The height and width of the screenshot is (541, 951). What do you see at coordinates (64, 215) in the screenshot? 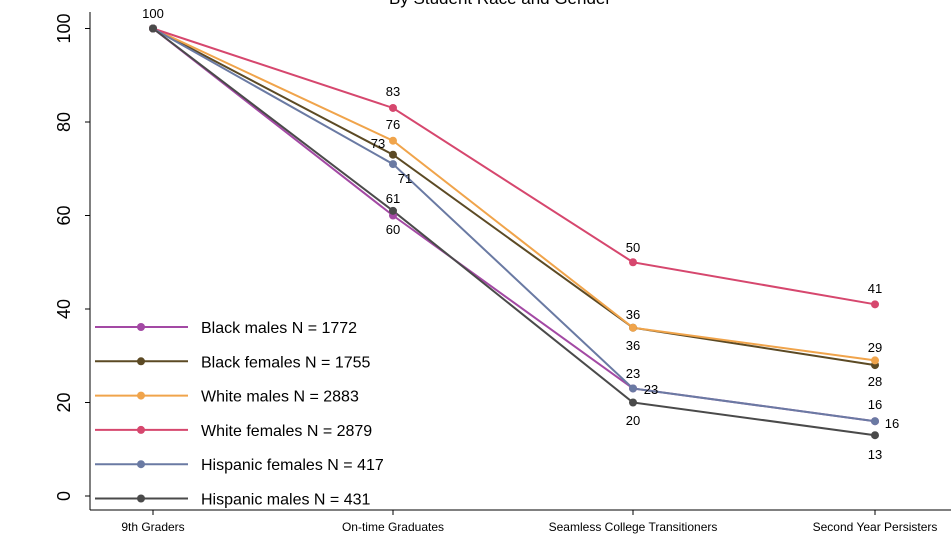
I see `y-tick-label: 60` at bounding box center [64, 215].